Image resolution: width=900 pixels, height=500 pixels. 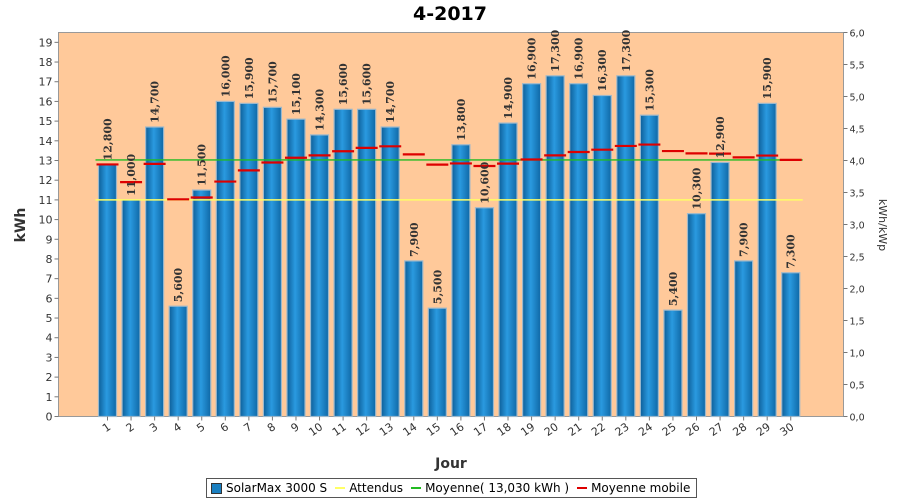 I want to click on x-tick-label: 30, so click(x=787, y=429).